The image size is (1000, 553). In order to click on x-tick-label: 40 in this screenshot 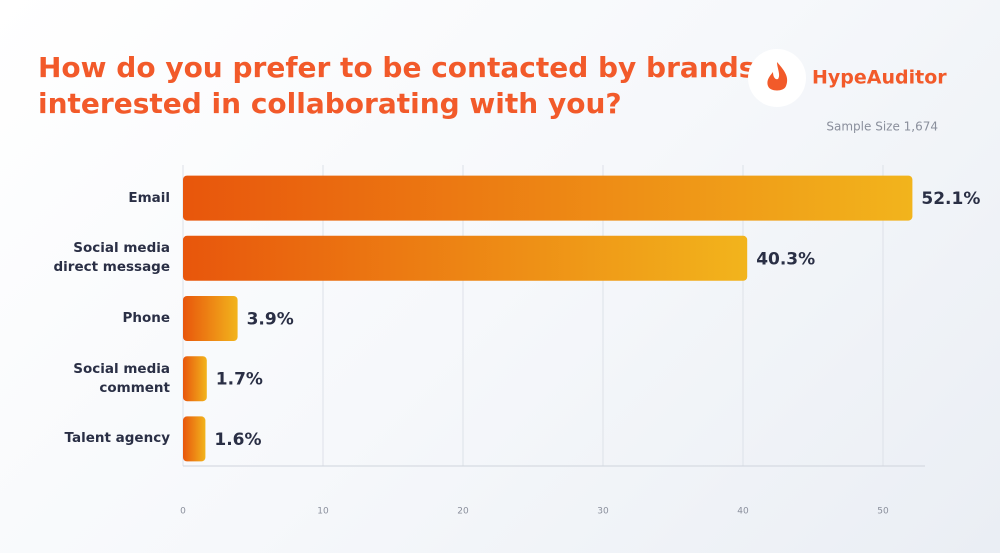, I will do `click(743, 512)`.